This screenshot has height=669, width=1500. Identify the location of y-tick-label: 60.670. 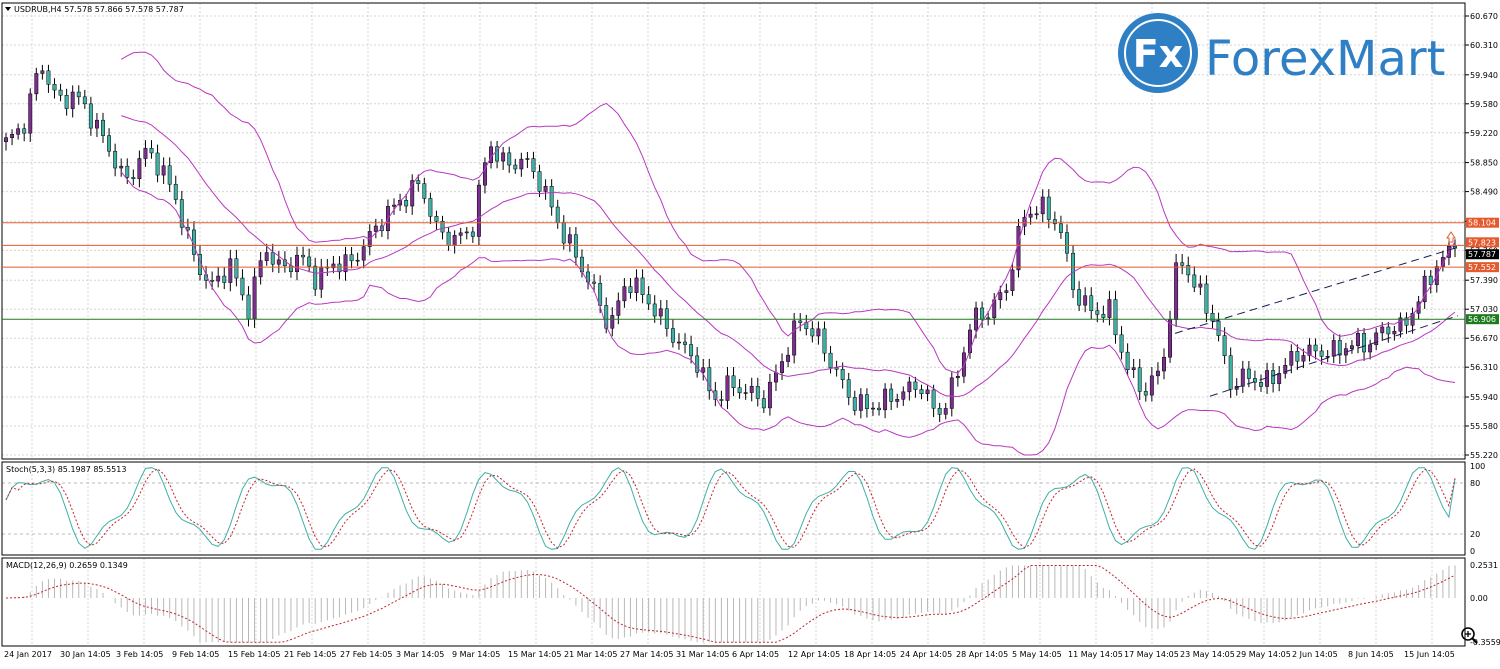
(1484, 16).